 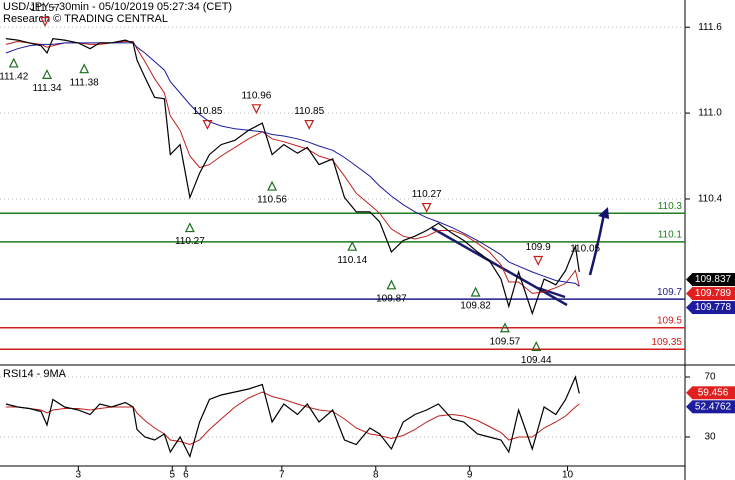 I want to click on high-label: 110.96, so click(x=256, y=95).